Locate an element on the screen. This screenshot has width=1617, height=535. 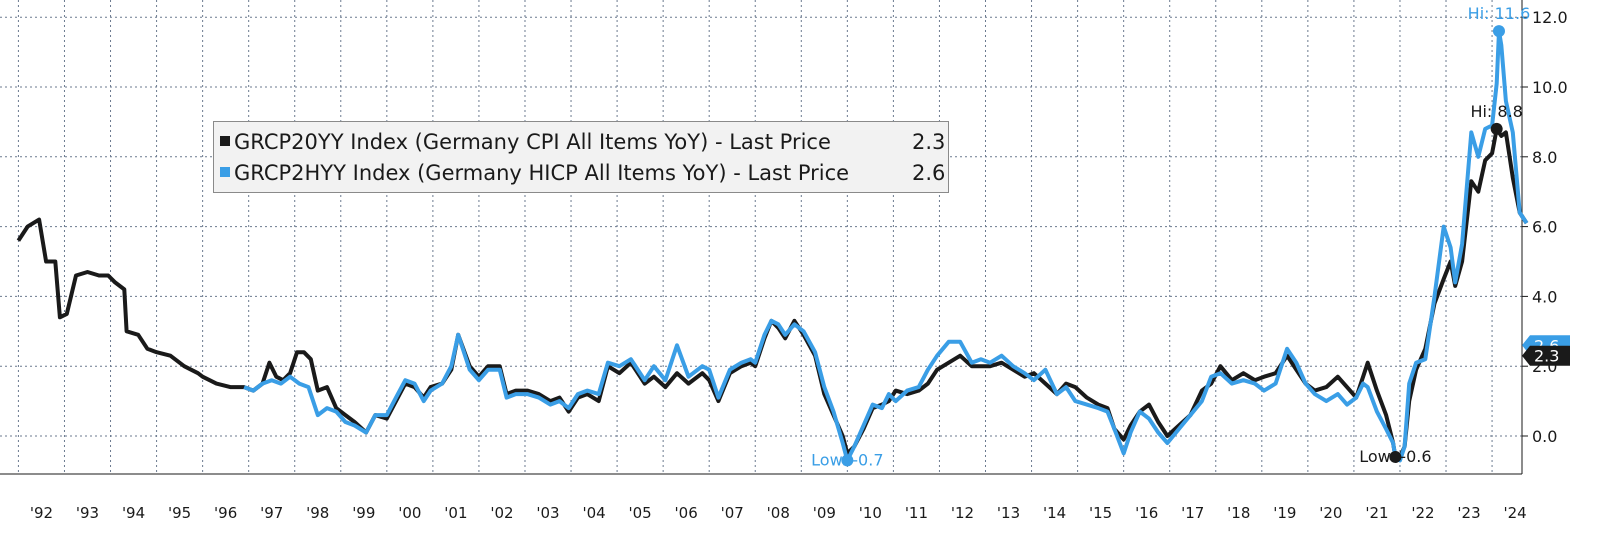
y-tick-label: 4.0 is located at coordinates (1544, 296).